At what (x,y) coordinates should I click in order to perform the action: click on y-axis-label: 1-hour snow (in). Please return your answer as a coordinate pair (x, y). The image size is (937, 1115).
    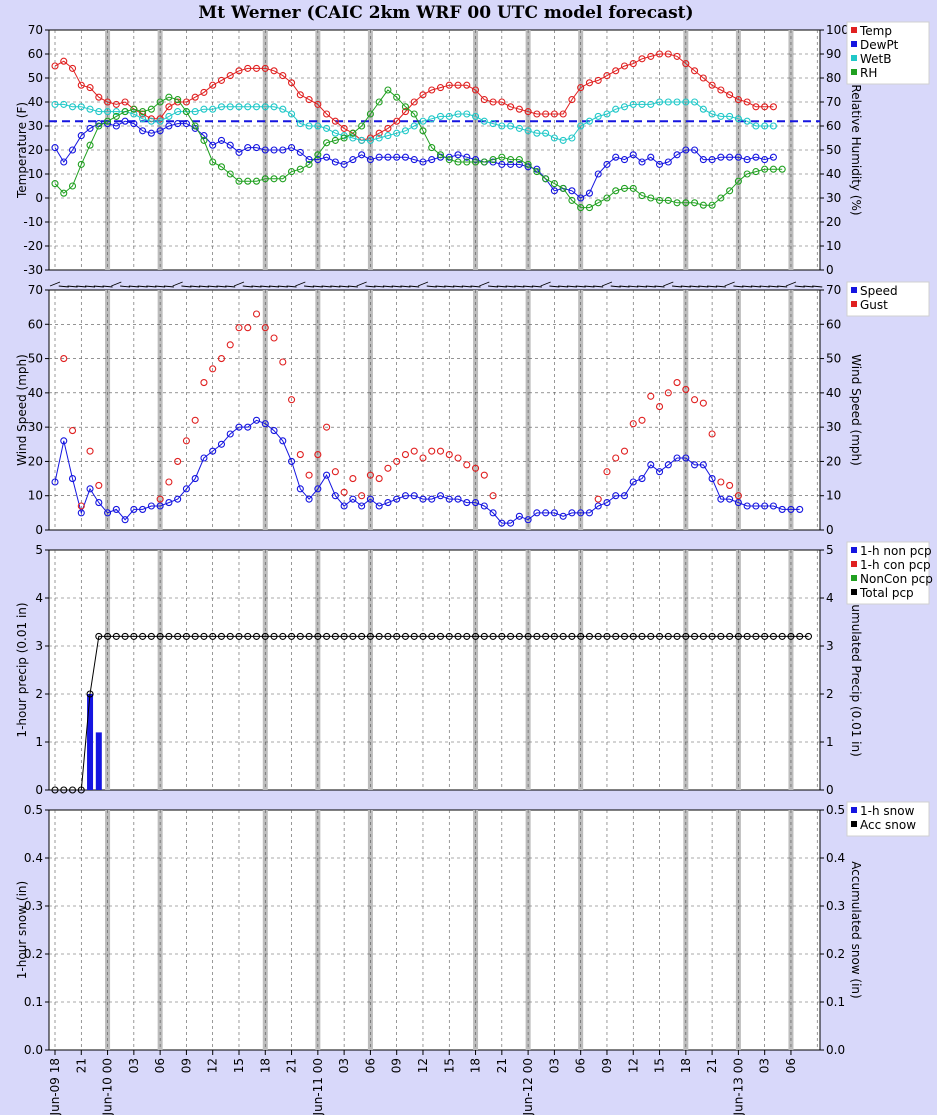
    Looking at the image, I should click on (22, 930).